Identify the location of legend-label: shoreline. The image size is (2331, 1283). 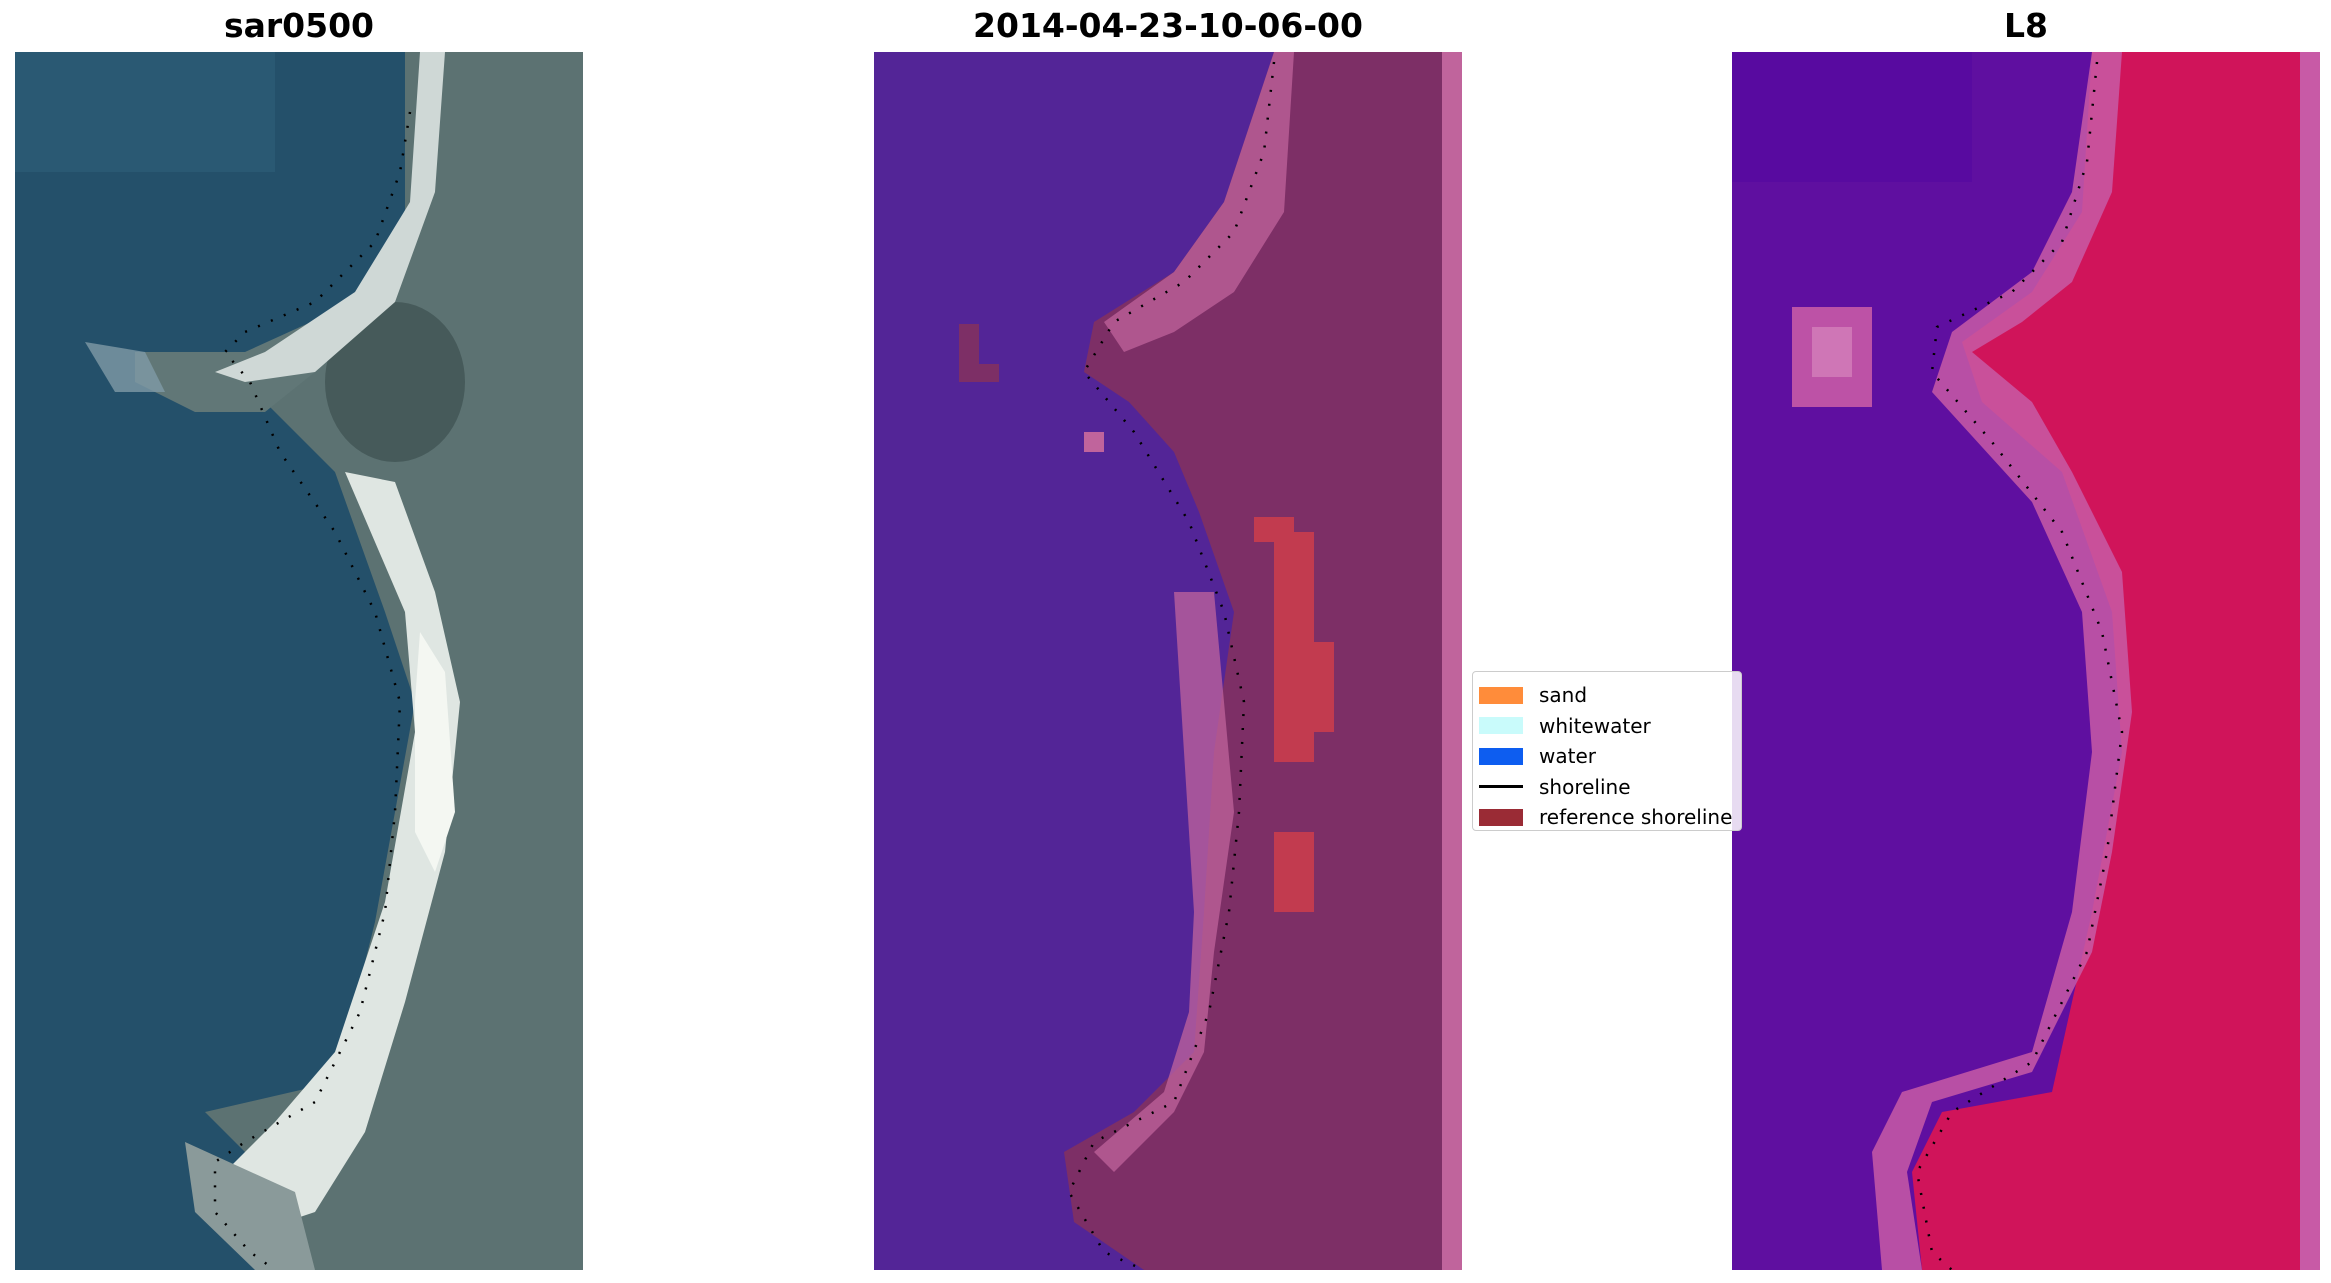
(1585, 786).